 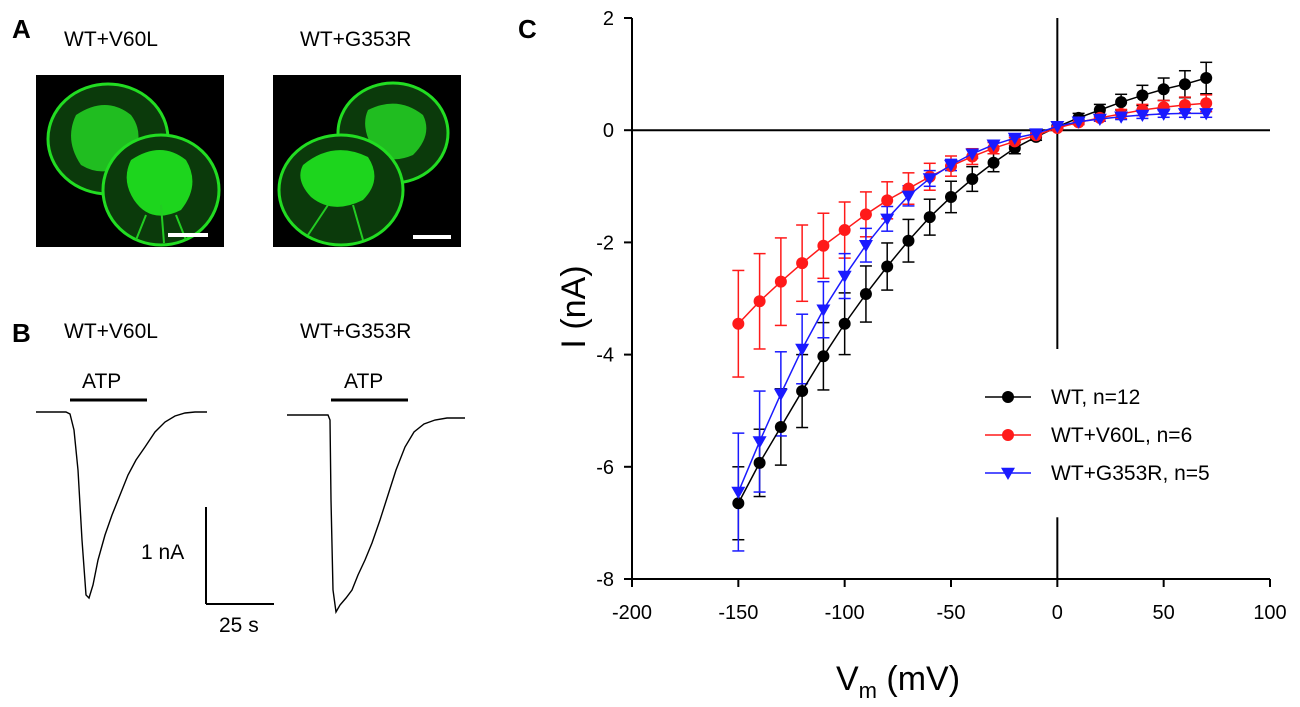 What do you see at coordinates (738, 613) in the screenshot?
I see `x-tick-label: -150` at bounding box center [738, 613].